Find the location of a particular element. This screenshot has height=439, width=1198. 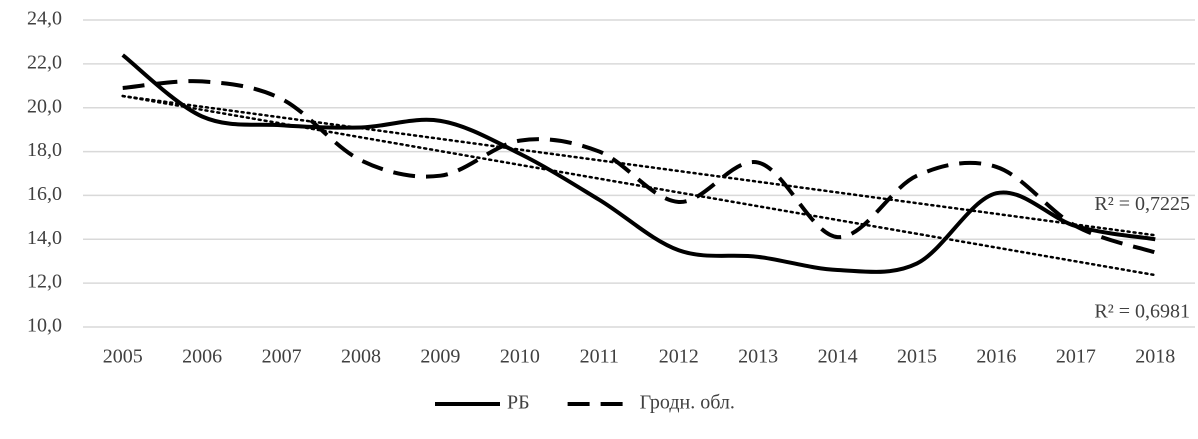

y-tick-label: 16,0 is located at coordinates (44, 194).